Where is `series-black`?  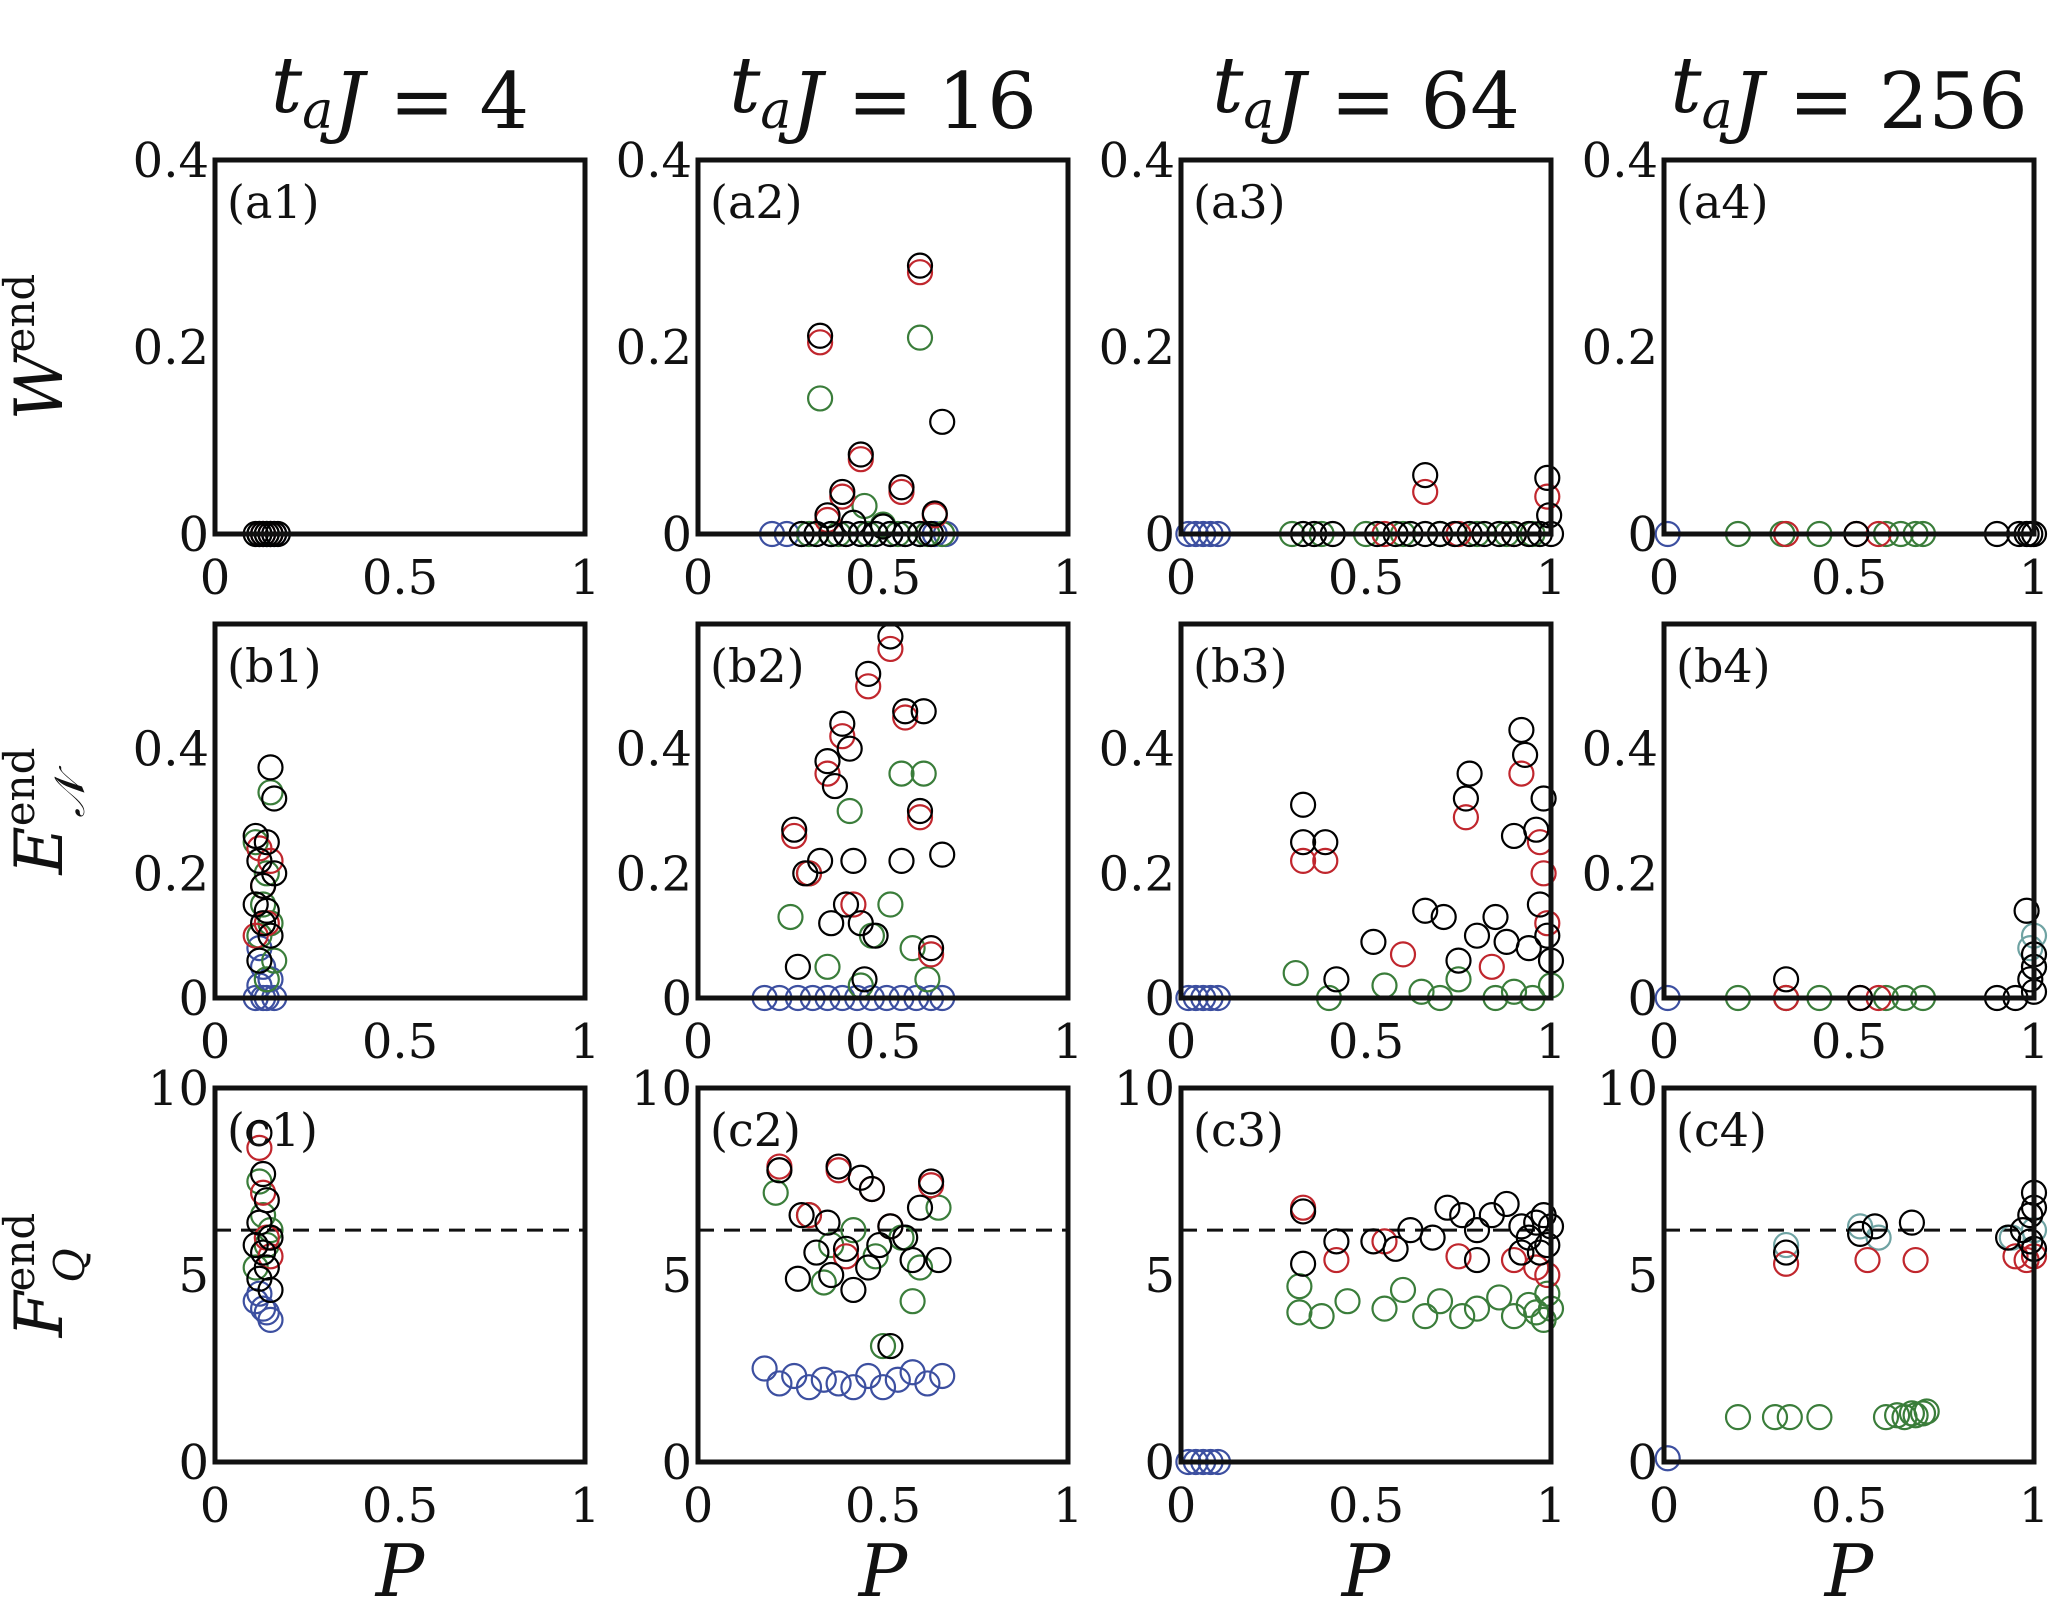
series-black is located at coordinates (859, 1256).